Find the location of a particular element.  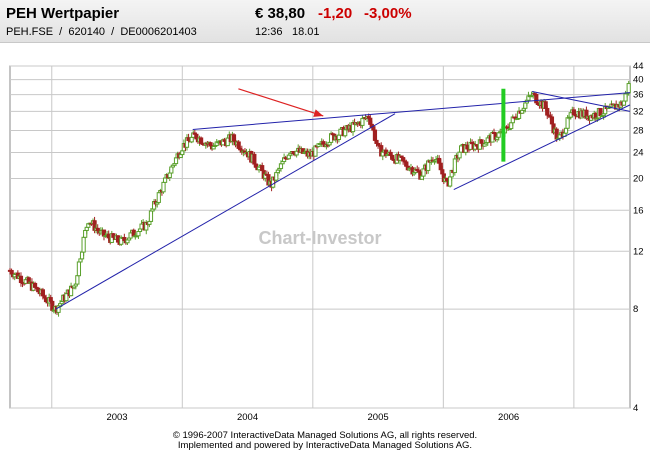

x-tick-label: 2006 is located at coordinates (508, 417).